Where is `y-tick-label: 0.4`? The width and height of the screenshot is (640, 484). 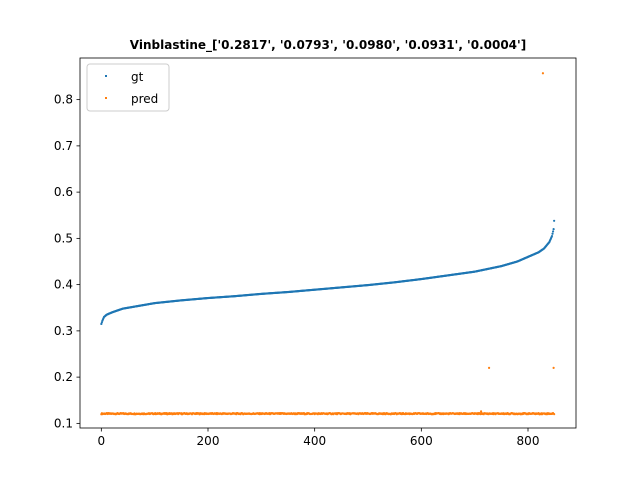 y-tick-label: 0.4 is located at coordinates (63, 285).